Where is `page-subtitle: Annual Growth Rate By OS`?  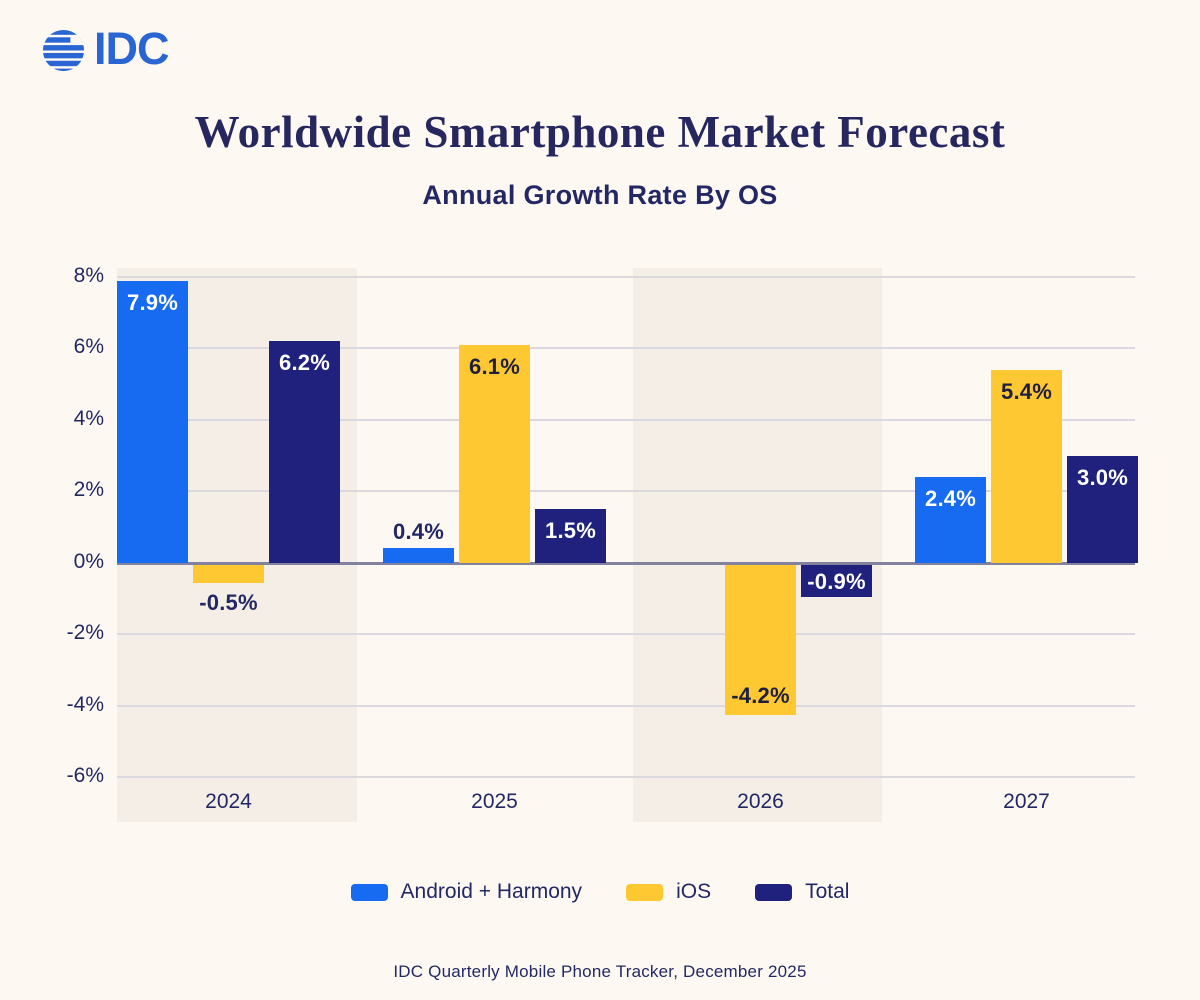
page-subtitle: Annual Growth Rate By OS is located at coordinates (600, 195).